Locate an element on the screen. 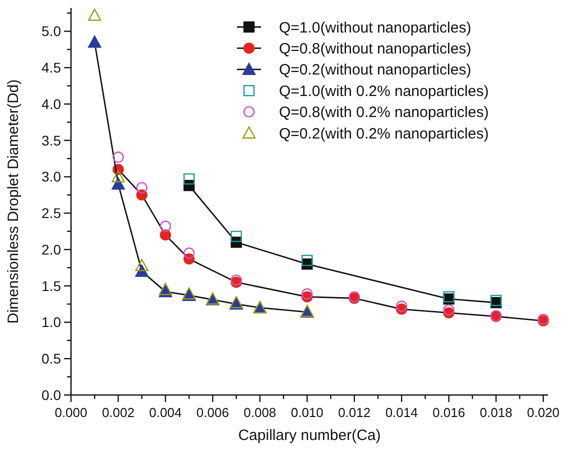 This screenshot has width=564, height=455. y-tick-label: 4.0 is located at coordinates (52, 104).